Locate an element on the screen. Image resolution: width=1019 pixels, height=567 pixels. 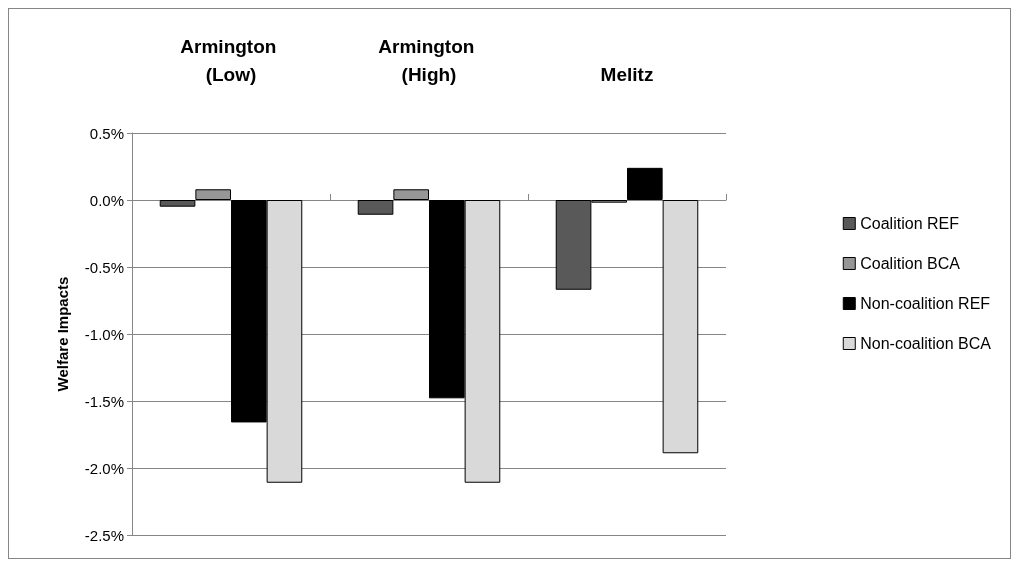
legend-label: Coalition REF is located at coordinates (910, 223).